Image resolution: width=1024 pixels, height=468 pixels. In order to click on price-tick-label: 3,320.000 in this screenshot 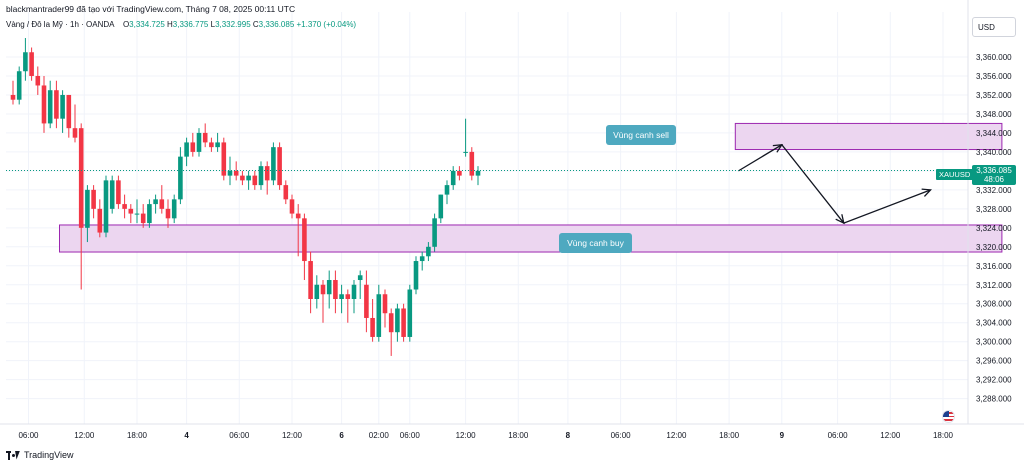, I will do `click(994, 247)`.